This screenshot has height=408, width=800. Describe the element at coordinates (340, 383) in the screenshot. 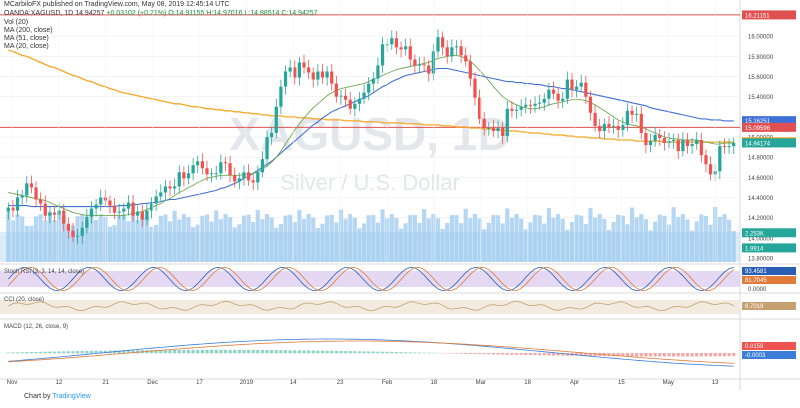

I see `x-tick-label: 23` at that location.